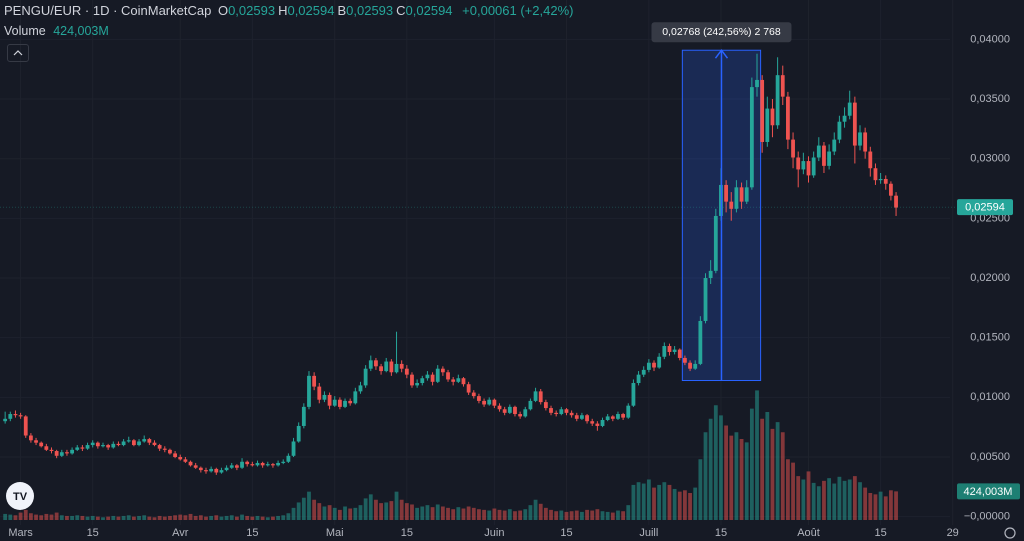 This screenshot has width=1024, height=541. I want to click on tv-logo, so click(20, 496).